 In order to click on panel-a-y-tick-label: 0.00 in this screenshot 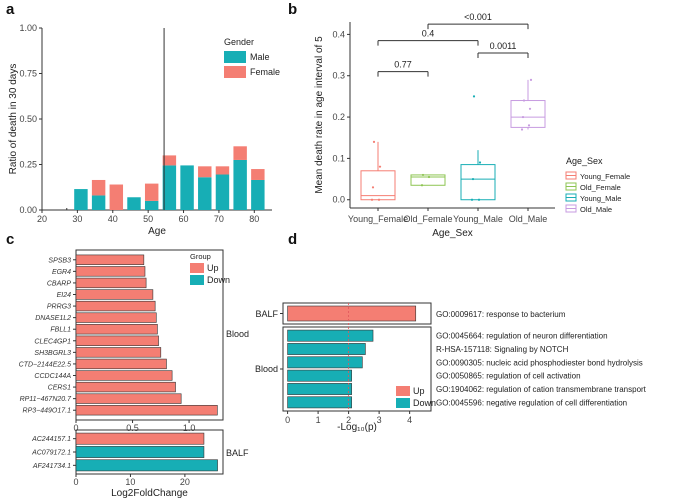, I will do `click(28, 210)`.